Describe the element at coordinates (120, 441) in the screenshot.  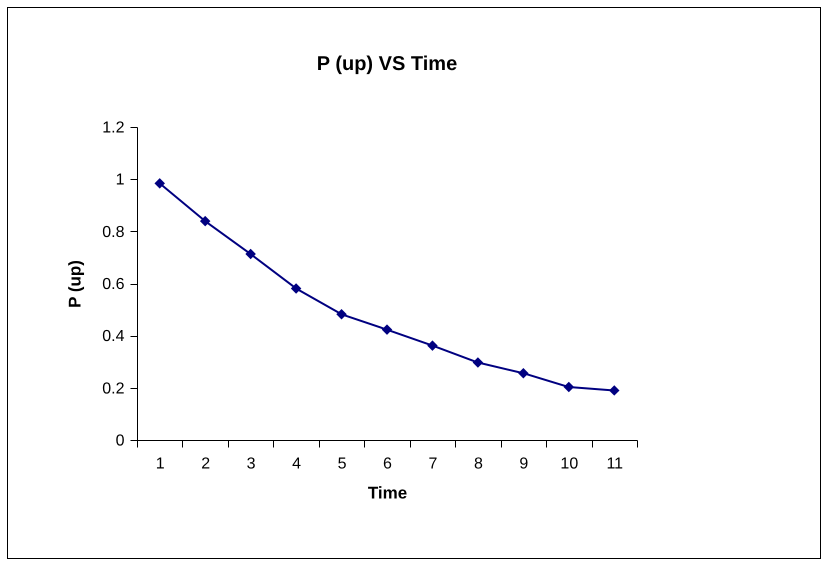
I see `y-tick-label: 0` at that location.